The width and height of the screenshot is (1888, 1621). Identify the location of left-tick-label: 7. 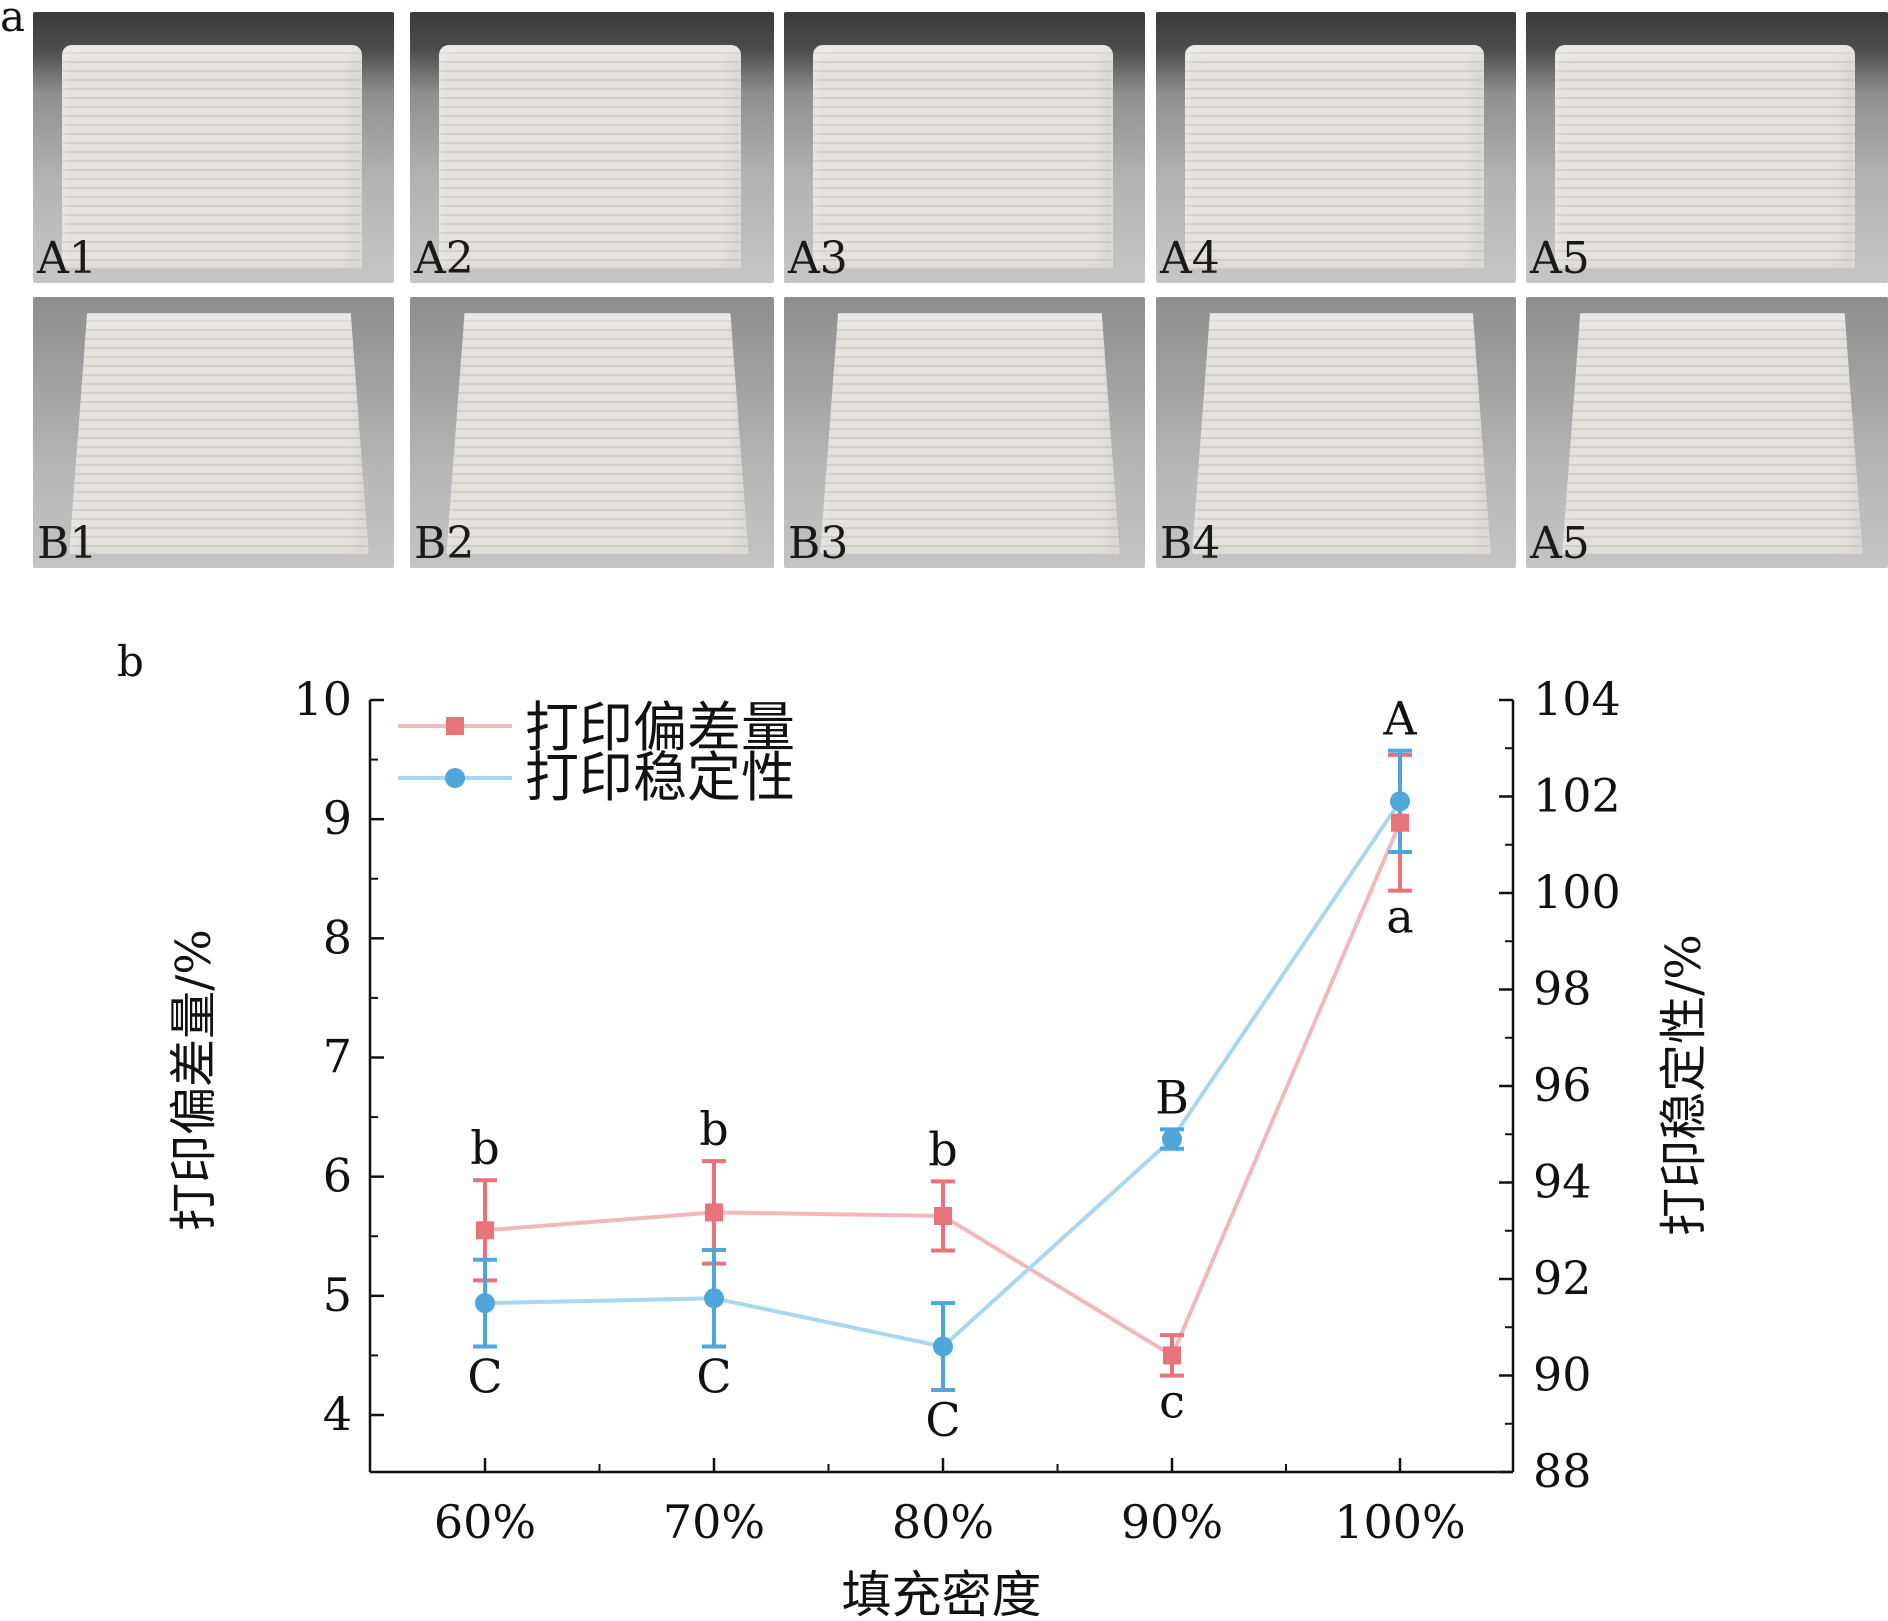
(337, 1057).